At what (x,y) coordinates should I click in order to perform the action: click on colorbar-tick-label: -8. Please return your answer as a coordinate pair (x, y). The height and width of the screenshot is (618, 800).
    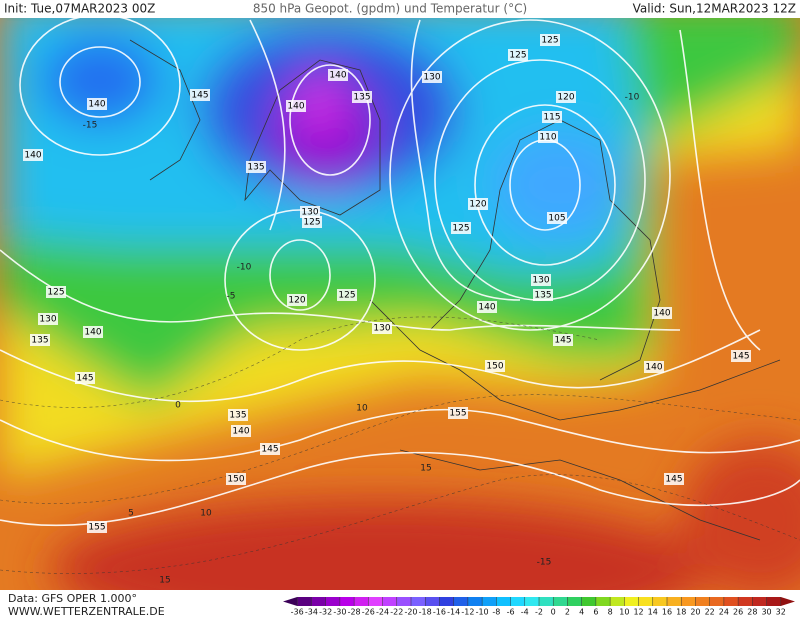
    Looking at the image, I should click on (496, 612).